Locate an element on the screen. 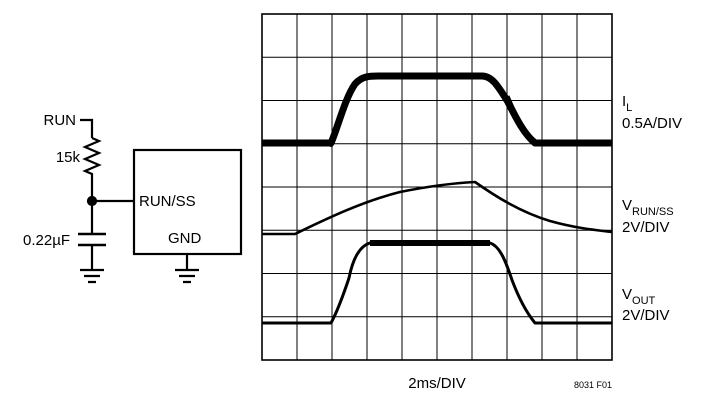 The height and width of the screenshot is (393, 701). x-scale-label: 2ms/DIV is located at coordinates (437, 383).